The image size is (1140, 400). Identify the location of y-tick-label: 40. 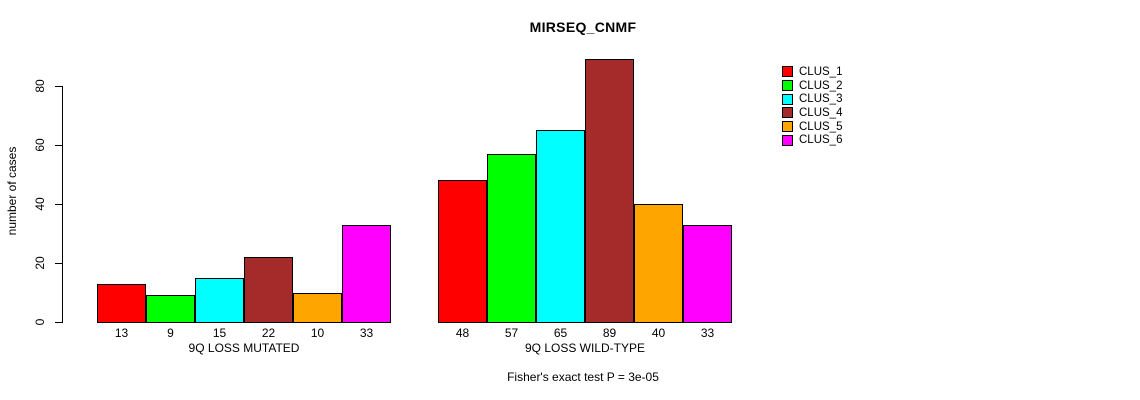
(40, 204).